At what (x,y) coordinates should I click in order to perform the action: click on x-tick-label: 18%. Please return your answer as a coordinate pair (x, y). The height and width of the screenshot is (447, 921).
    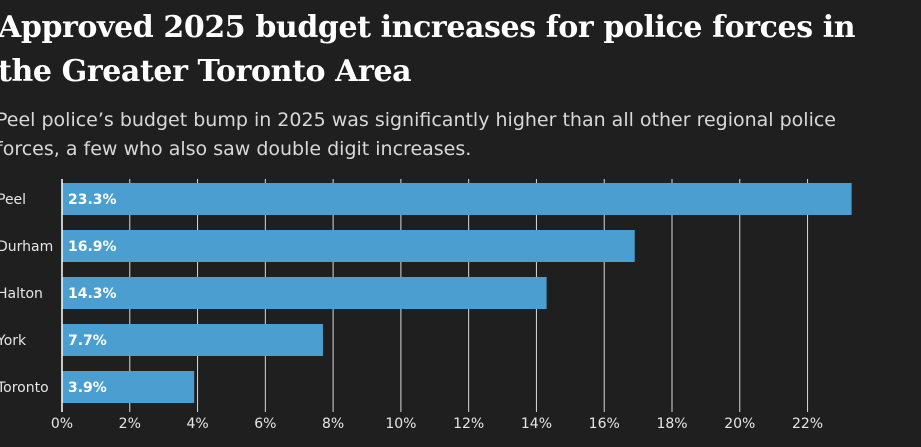
    Looking at the image, I should click on (671, 424).